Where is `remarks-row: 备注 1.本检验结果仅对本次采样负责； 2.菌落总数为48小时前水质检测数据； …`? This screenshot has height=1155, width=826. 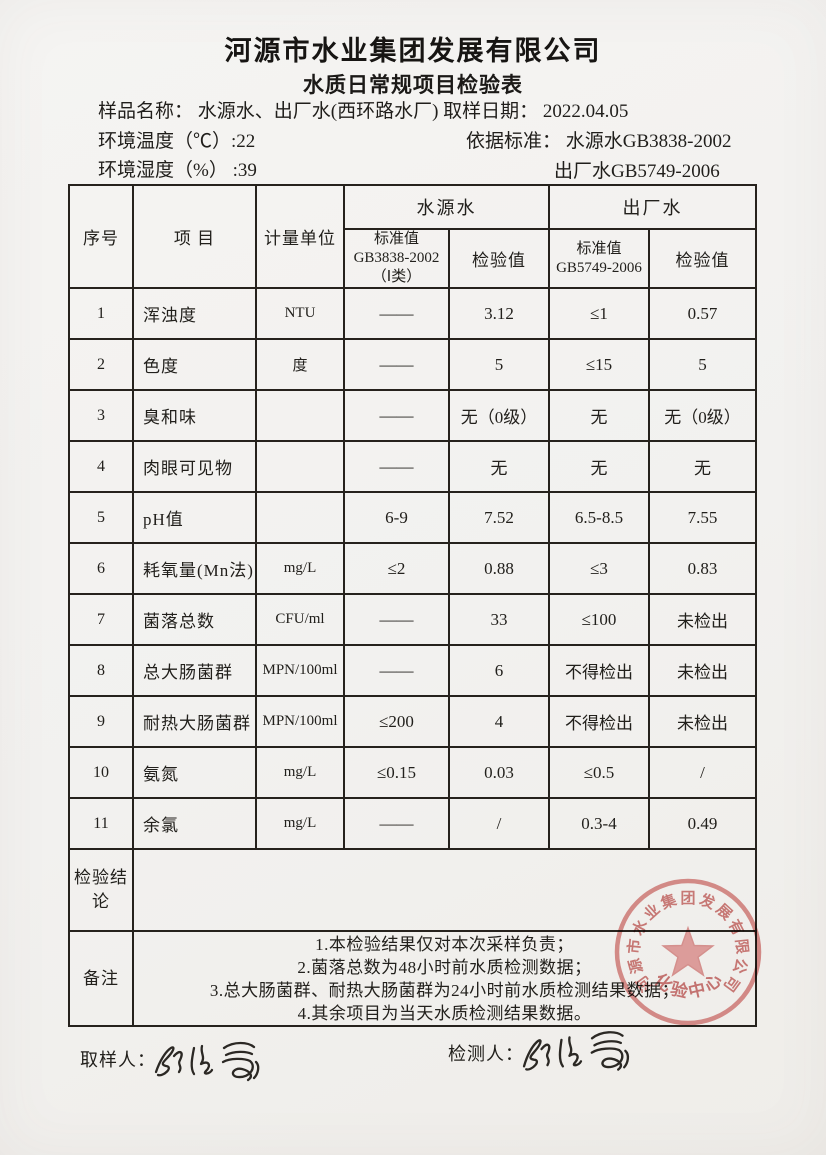 remarks-row: 备注 1.本检验结果仅对本次采样负责； 2.菌落总数为48小时前水质检测数据； … is located at coordinates (412, 978).